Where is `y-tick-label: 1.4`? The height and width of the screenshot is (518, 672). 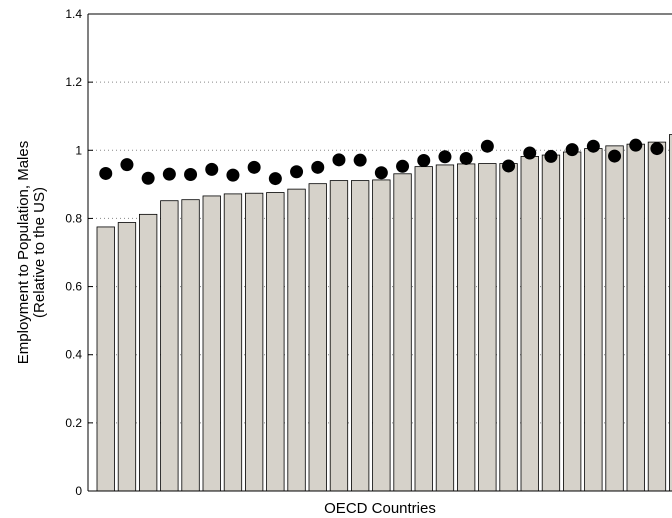
y-tick-label: 1.4 is located at coordinates (73, 14).